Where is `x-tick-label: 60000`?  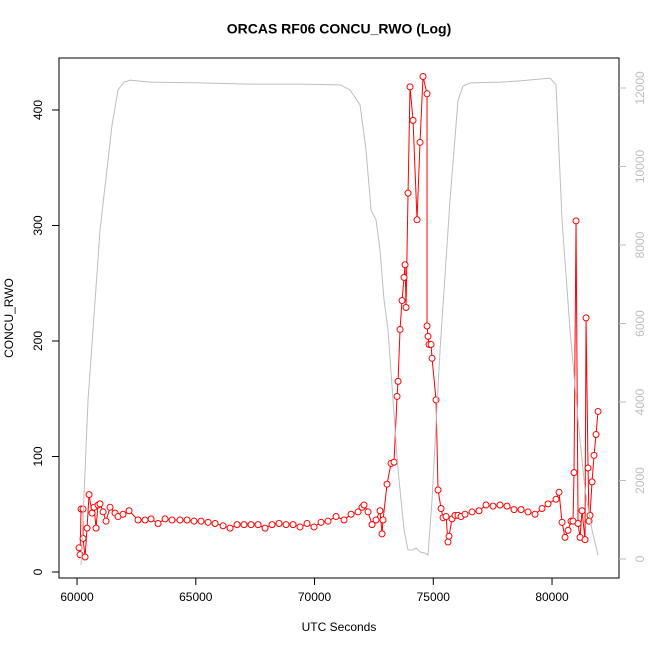
x-tick-label: 60000 is located at coordinates (77, 597).